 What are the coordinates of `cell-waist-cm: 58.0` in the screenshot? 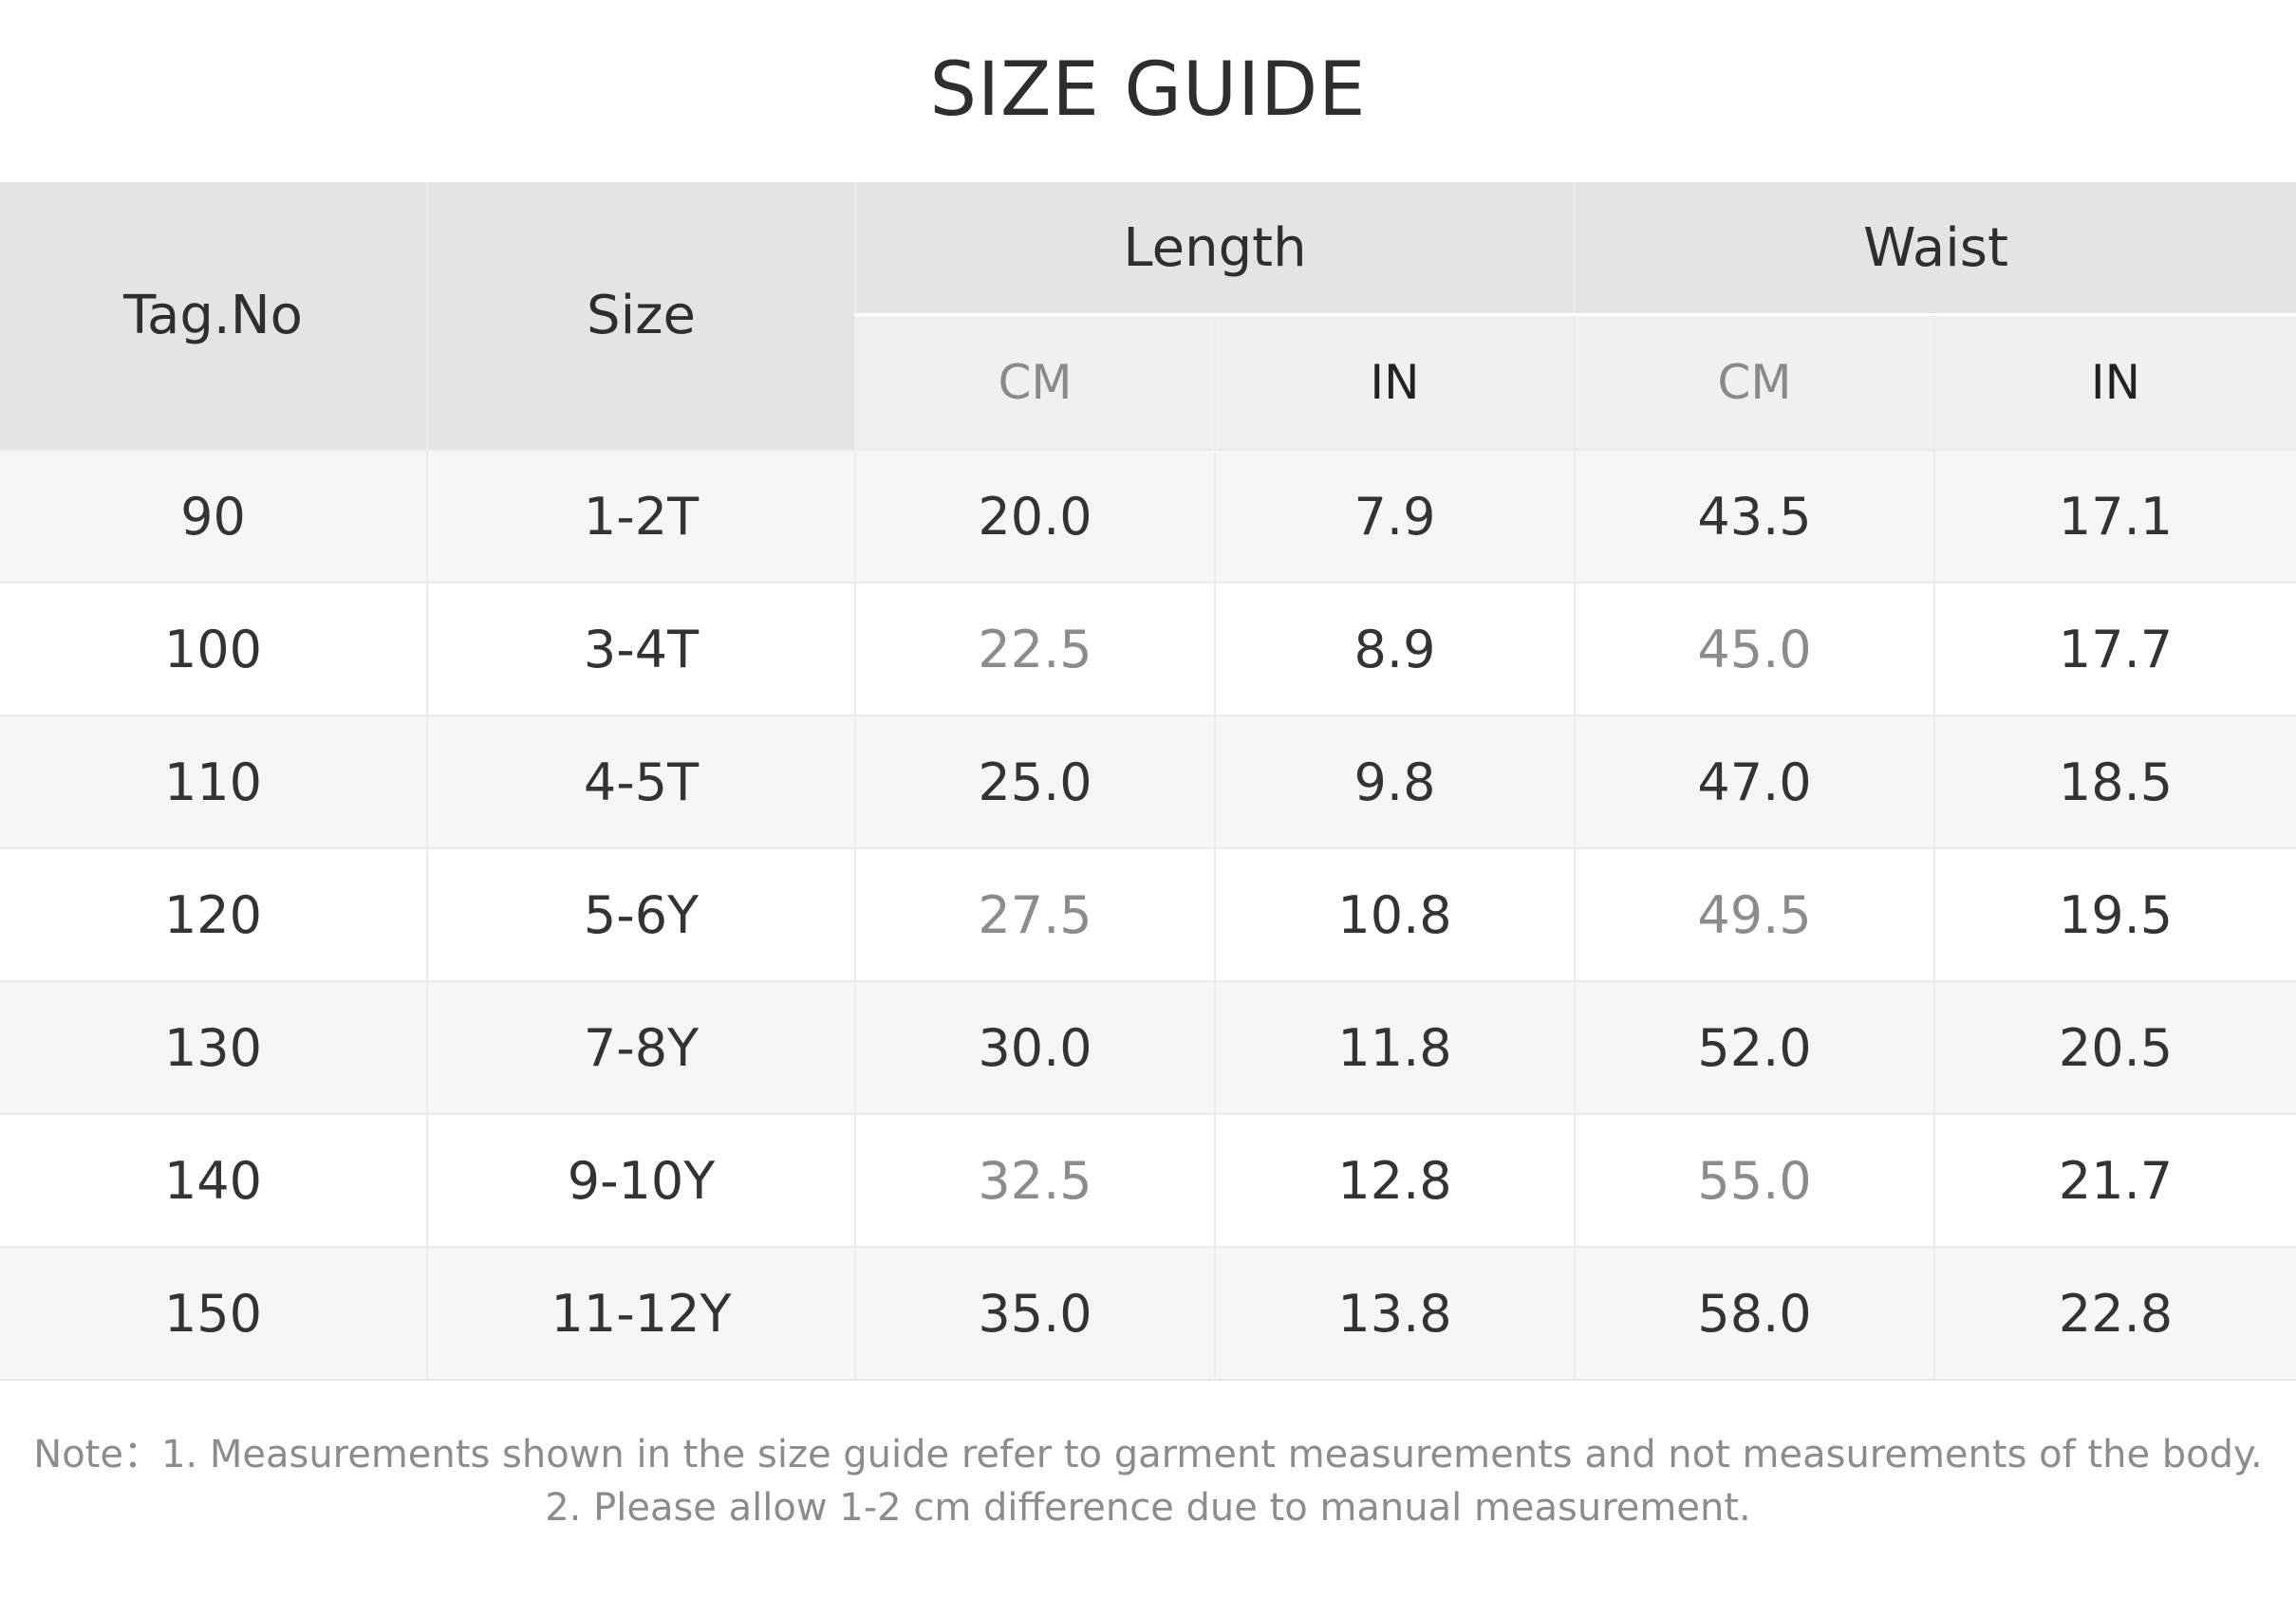 It's located at (1755, 1314).